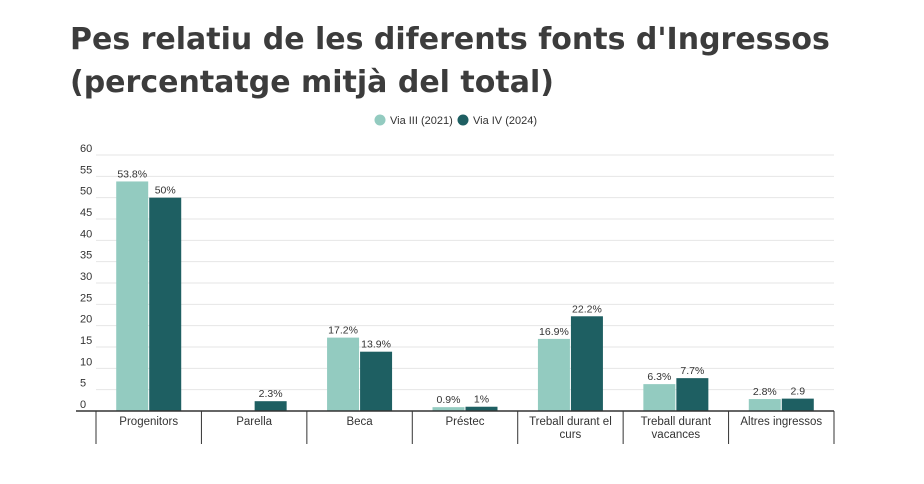  What do you see at coordinates (481, 400) in the screenshot?
I see `data-label: 1%` at bounding box center [481, 400].